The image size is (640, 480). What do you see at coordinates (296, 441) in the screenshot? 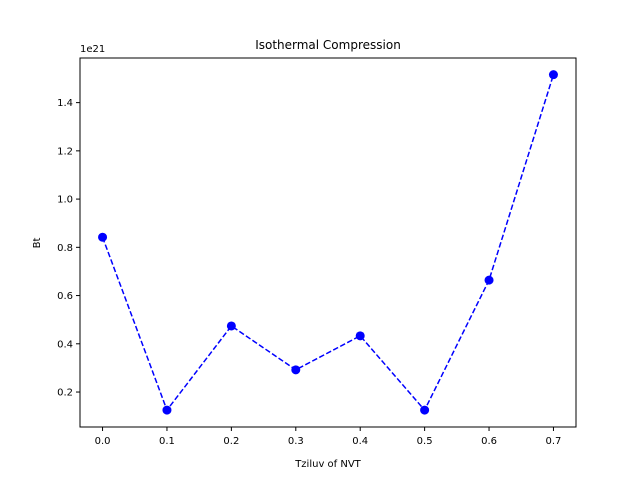
I see `x-tick-label: 0.3` at bounding box center [296, 441].